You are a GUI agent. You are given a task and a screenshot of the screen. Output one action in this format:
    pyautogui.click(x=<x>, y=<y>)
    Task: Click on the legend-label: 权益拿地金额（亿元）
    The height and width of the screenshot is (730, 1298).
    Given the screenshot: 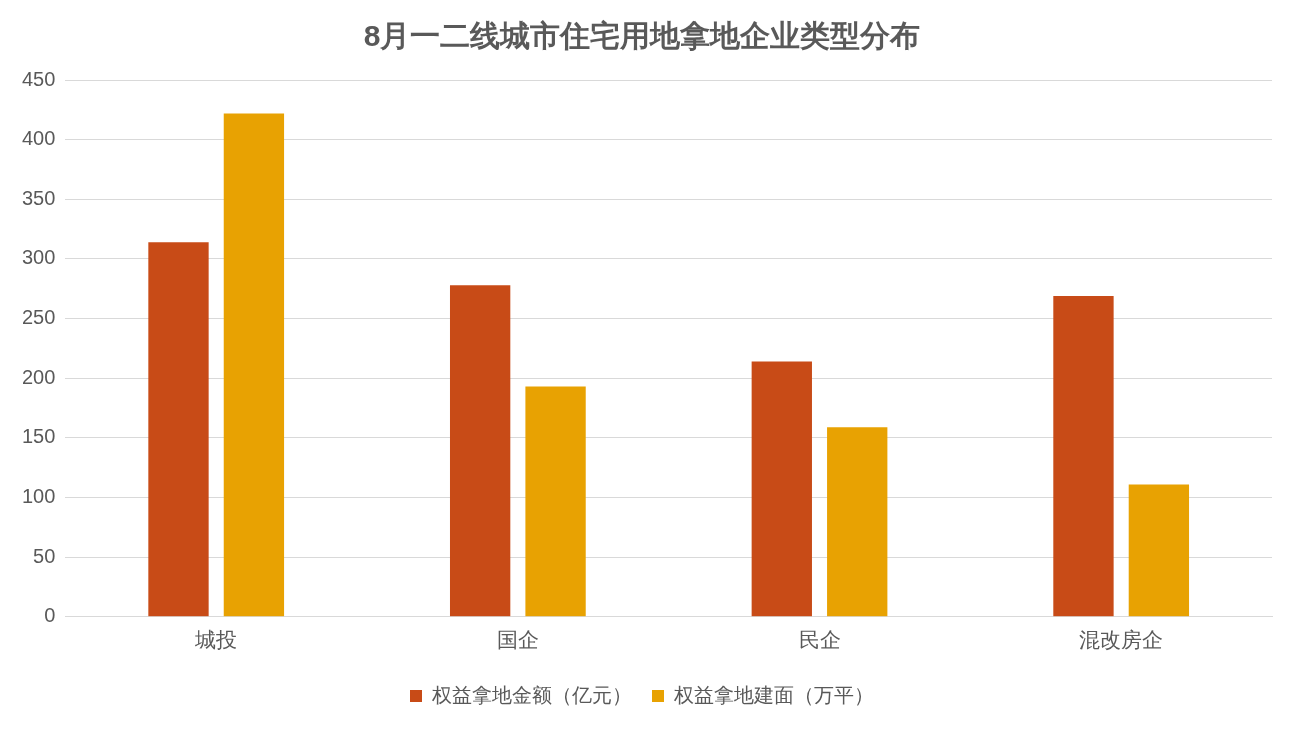 What is the action you would take?
    pyautogui.click(x=531, y=694)
    